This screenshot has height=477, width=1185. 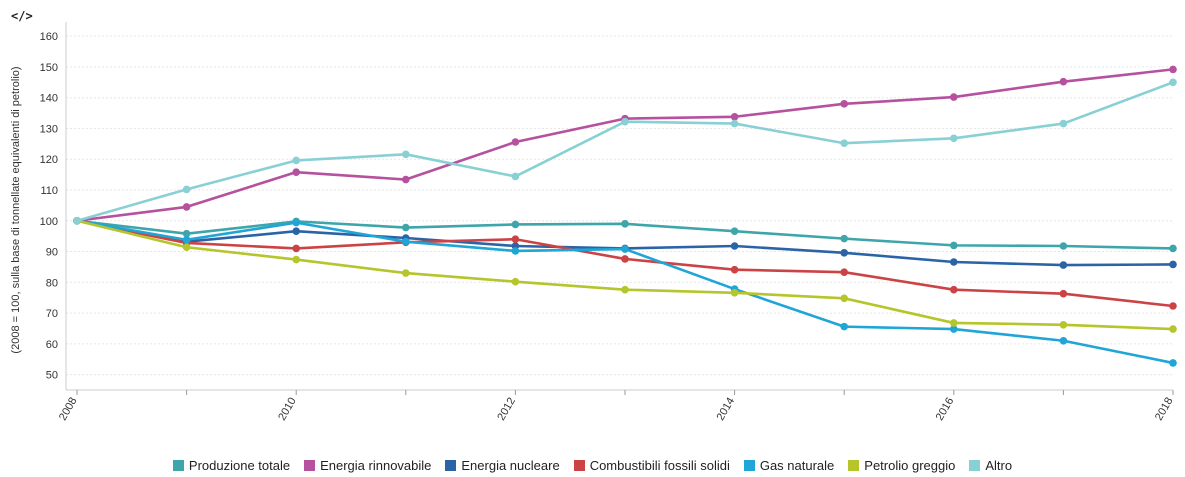 I want to click on legend-item: Energia rinnovabile, so click(x=367, y=465).